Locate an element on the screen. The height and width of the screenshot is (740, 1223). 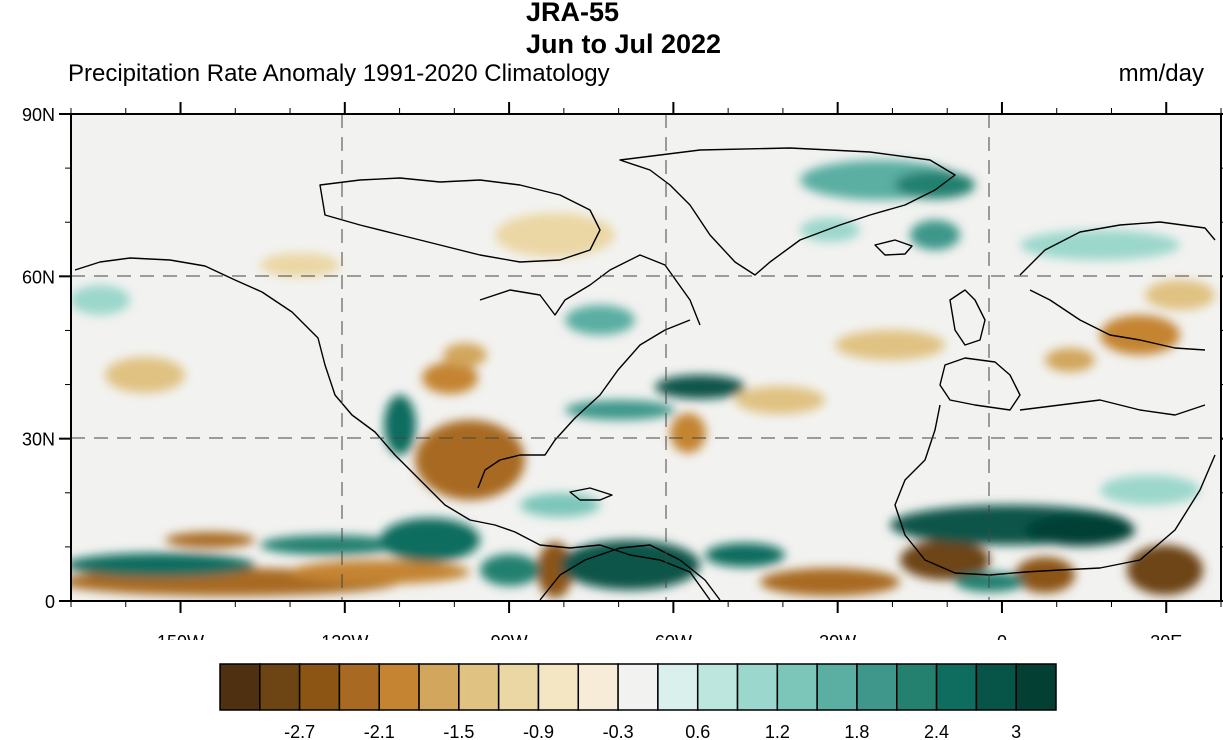
y-tick-label: 0 is located at coordinates (50, 602).